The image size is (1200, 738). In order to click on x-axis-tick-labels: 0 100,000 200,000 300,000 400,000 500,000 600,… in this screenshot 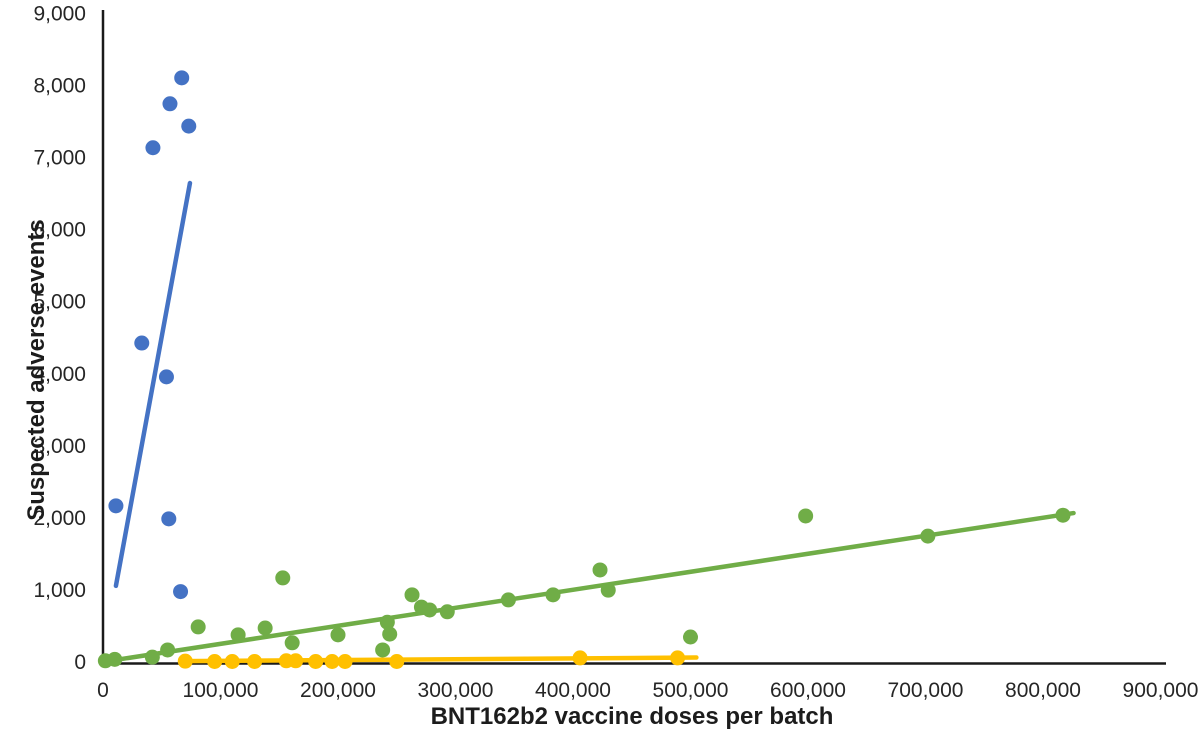, I will do `click(647, 690)`.